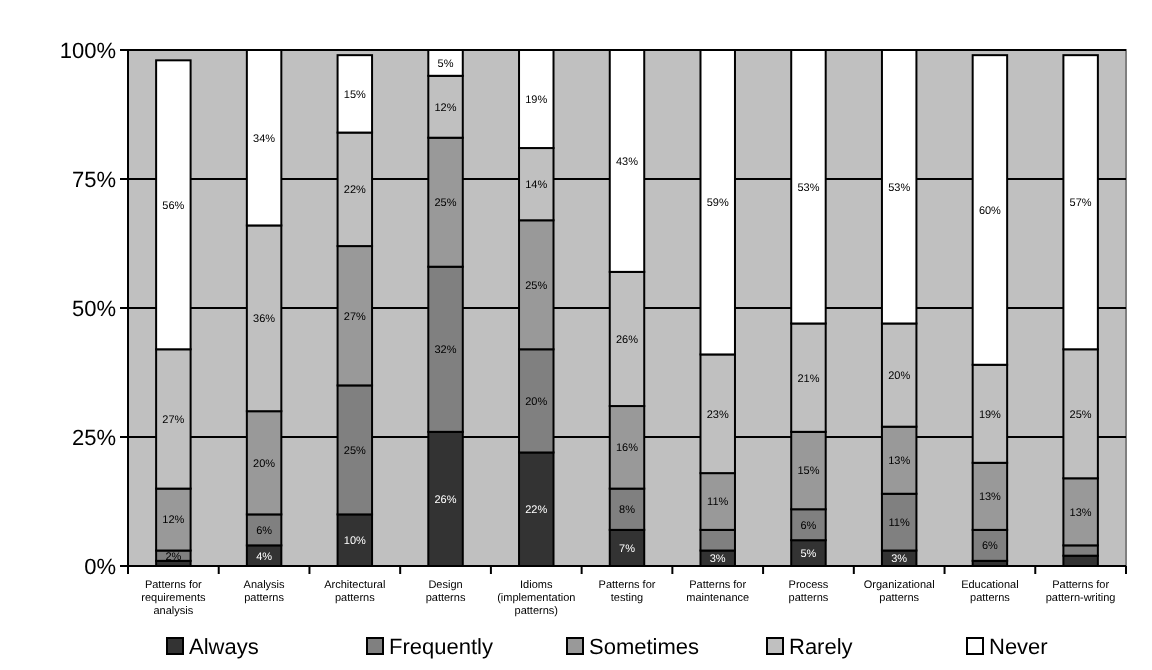 This screenshot has height=670, width=1152. I want to click on legend-label: Frequently, so click(441, 647).